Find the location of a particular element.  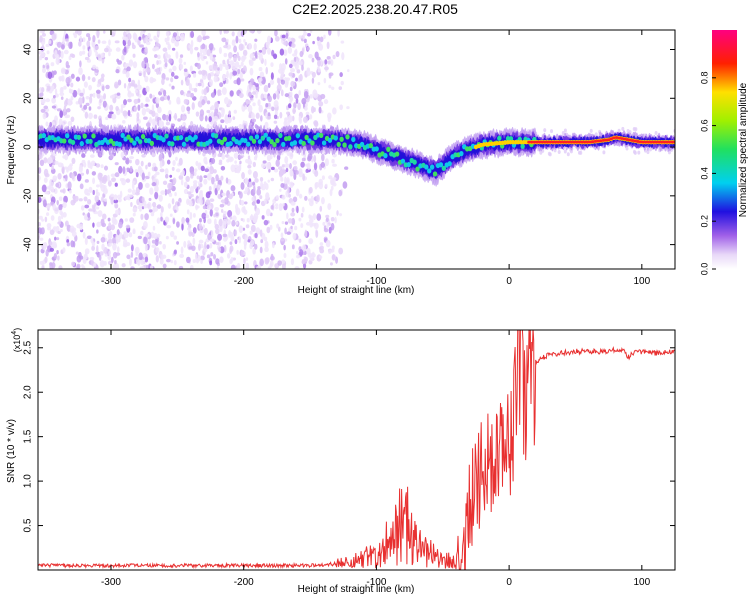

y-tick-label: 20 is located at coordinates (28, 98).